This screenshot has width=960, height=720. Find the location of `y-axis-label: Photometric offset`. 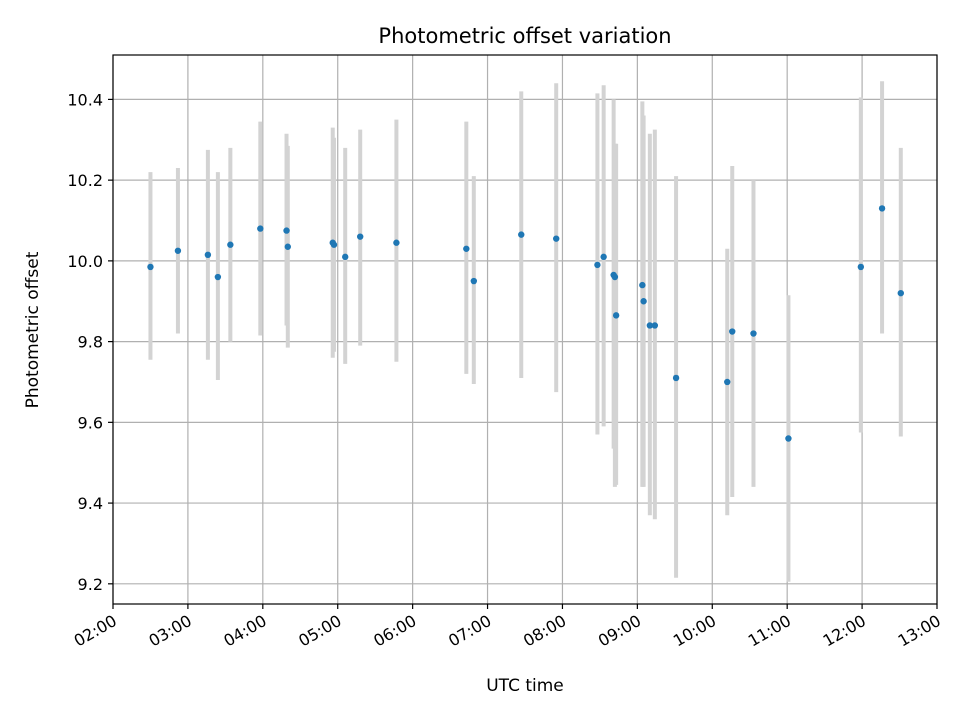

y-axis-label: Photometric offset is located at coordinates (33, 329).